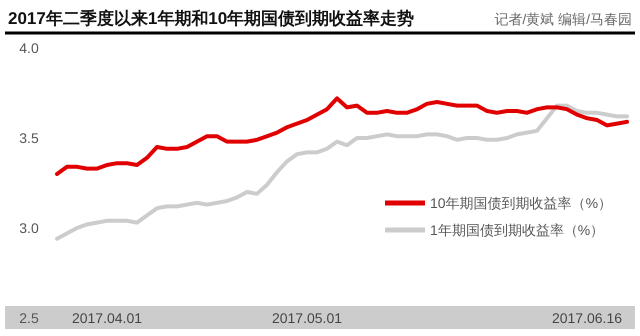 This screenshot has width=640, height=336. Describe the element at coordinates (29, 228) in the screenshot. I see `y-tick-label: 3.0` at that location.